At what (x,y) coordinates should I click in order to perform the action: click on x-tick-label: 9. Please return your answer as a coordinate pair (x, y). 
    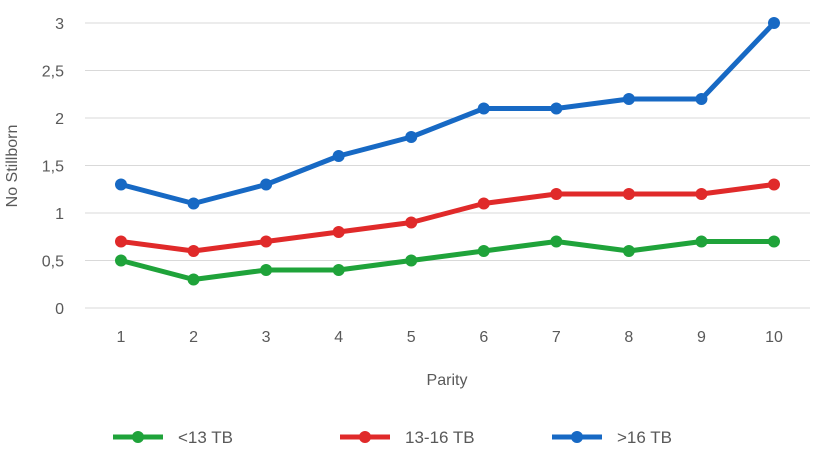
    Looking at the image, I should click on (701, 337).